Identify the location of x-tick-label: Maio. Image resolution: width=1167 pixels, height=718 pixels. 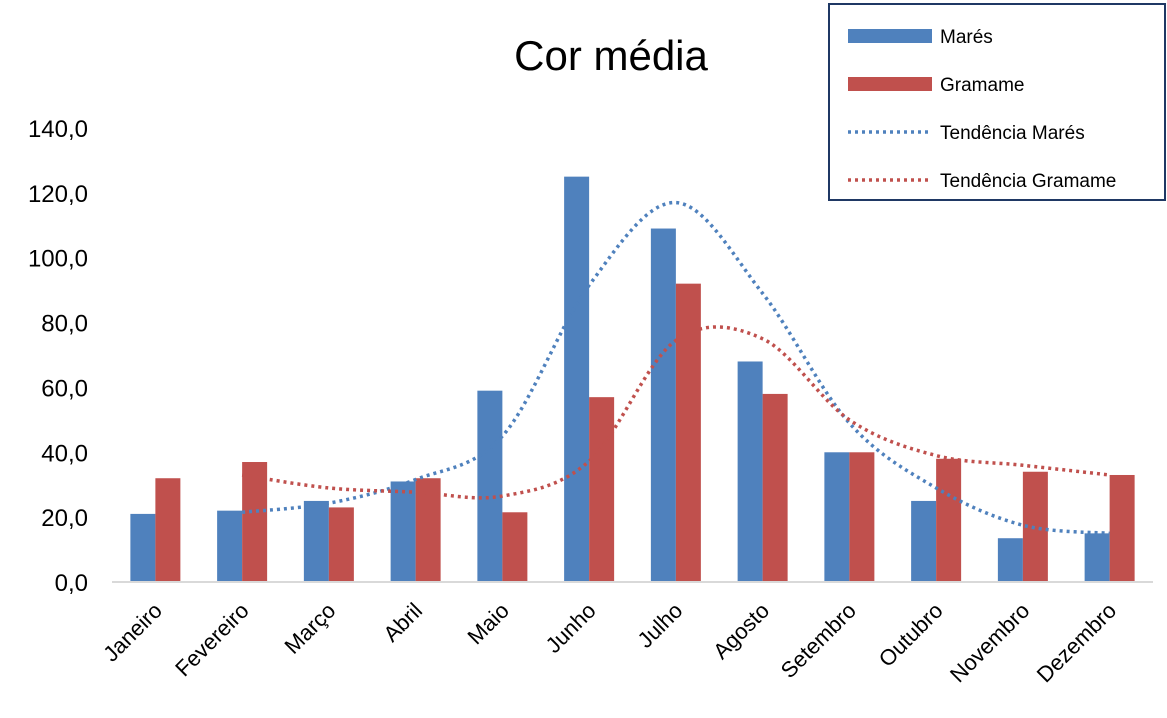
(488, 623).